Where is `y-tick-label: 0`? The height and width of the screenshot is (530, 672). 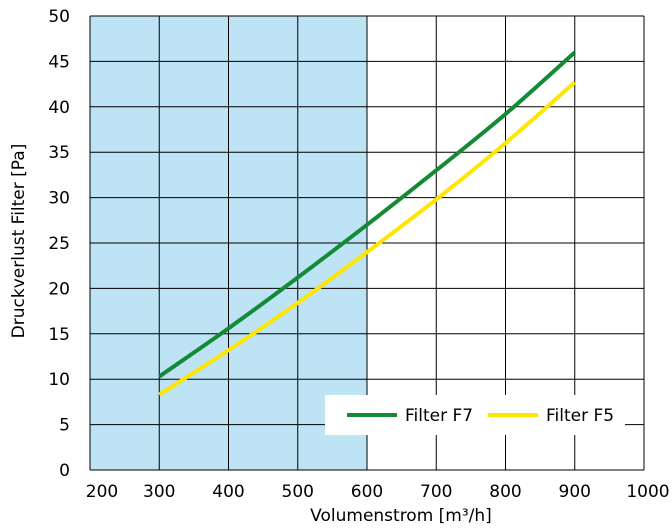 y-tick-label: 0 is located at coordinates (64, 471).